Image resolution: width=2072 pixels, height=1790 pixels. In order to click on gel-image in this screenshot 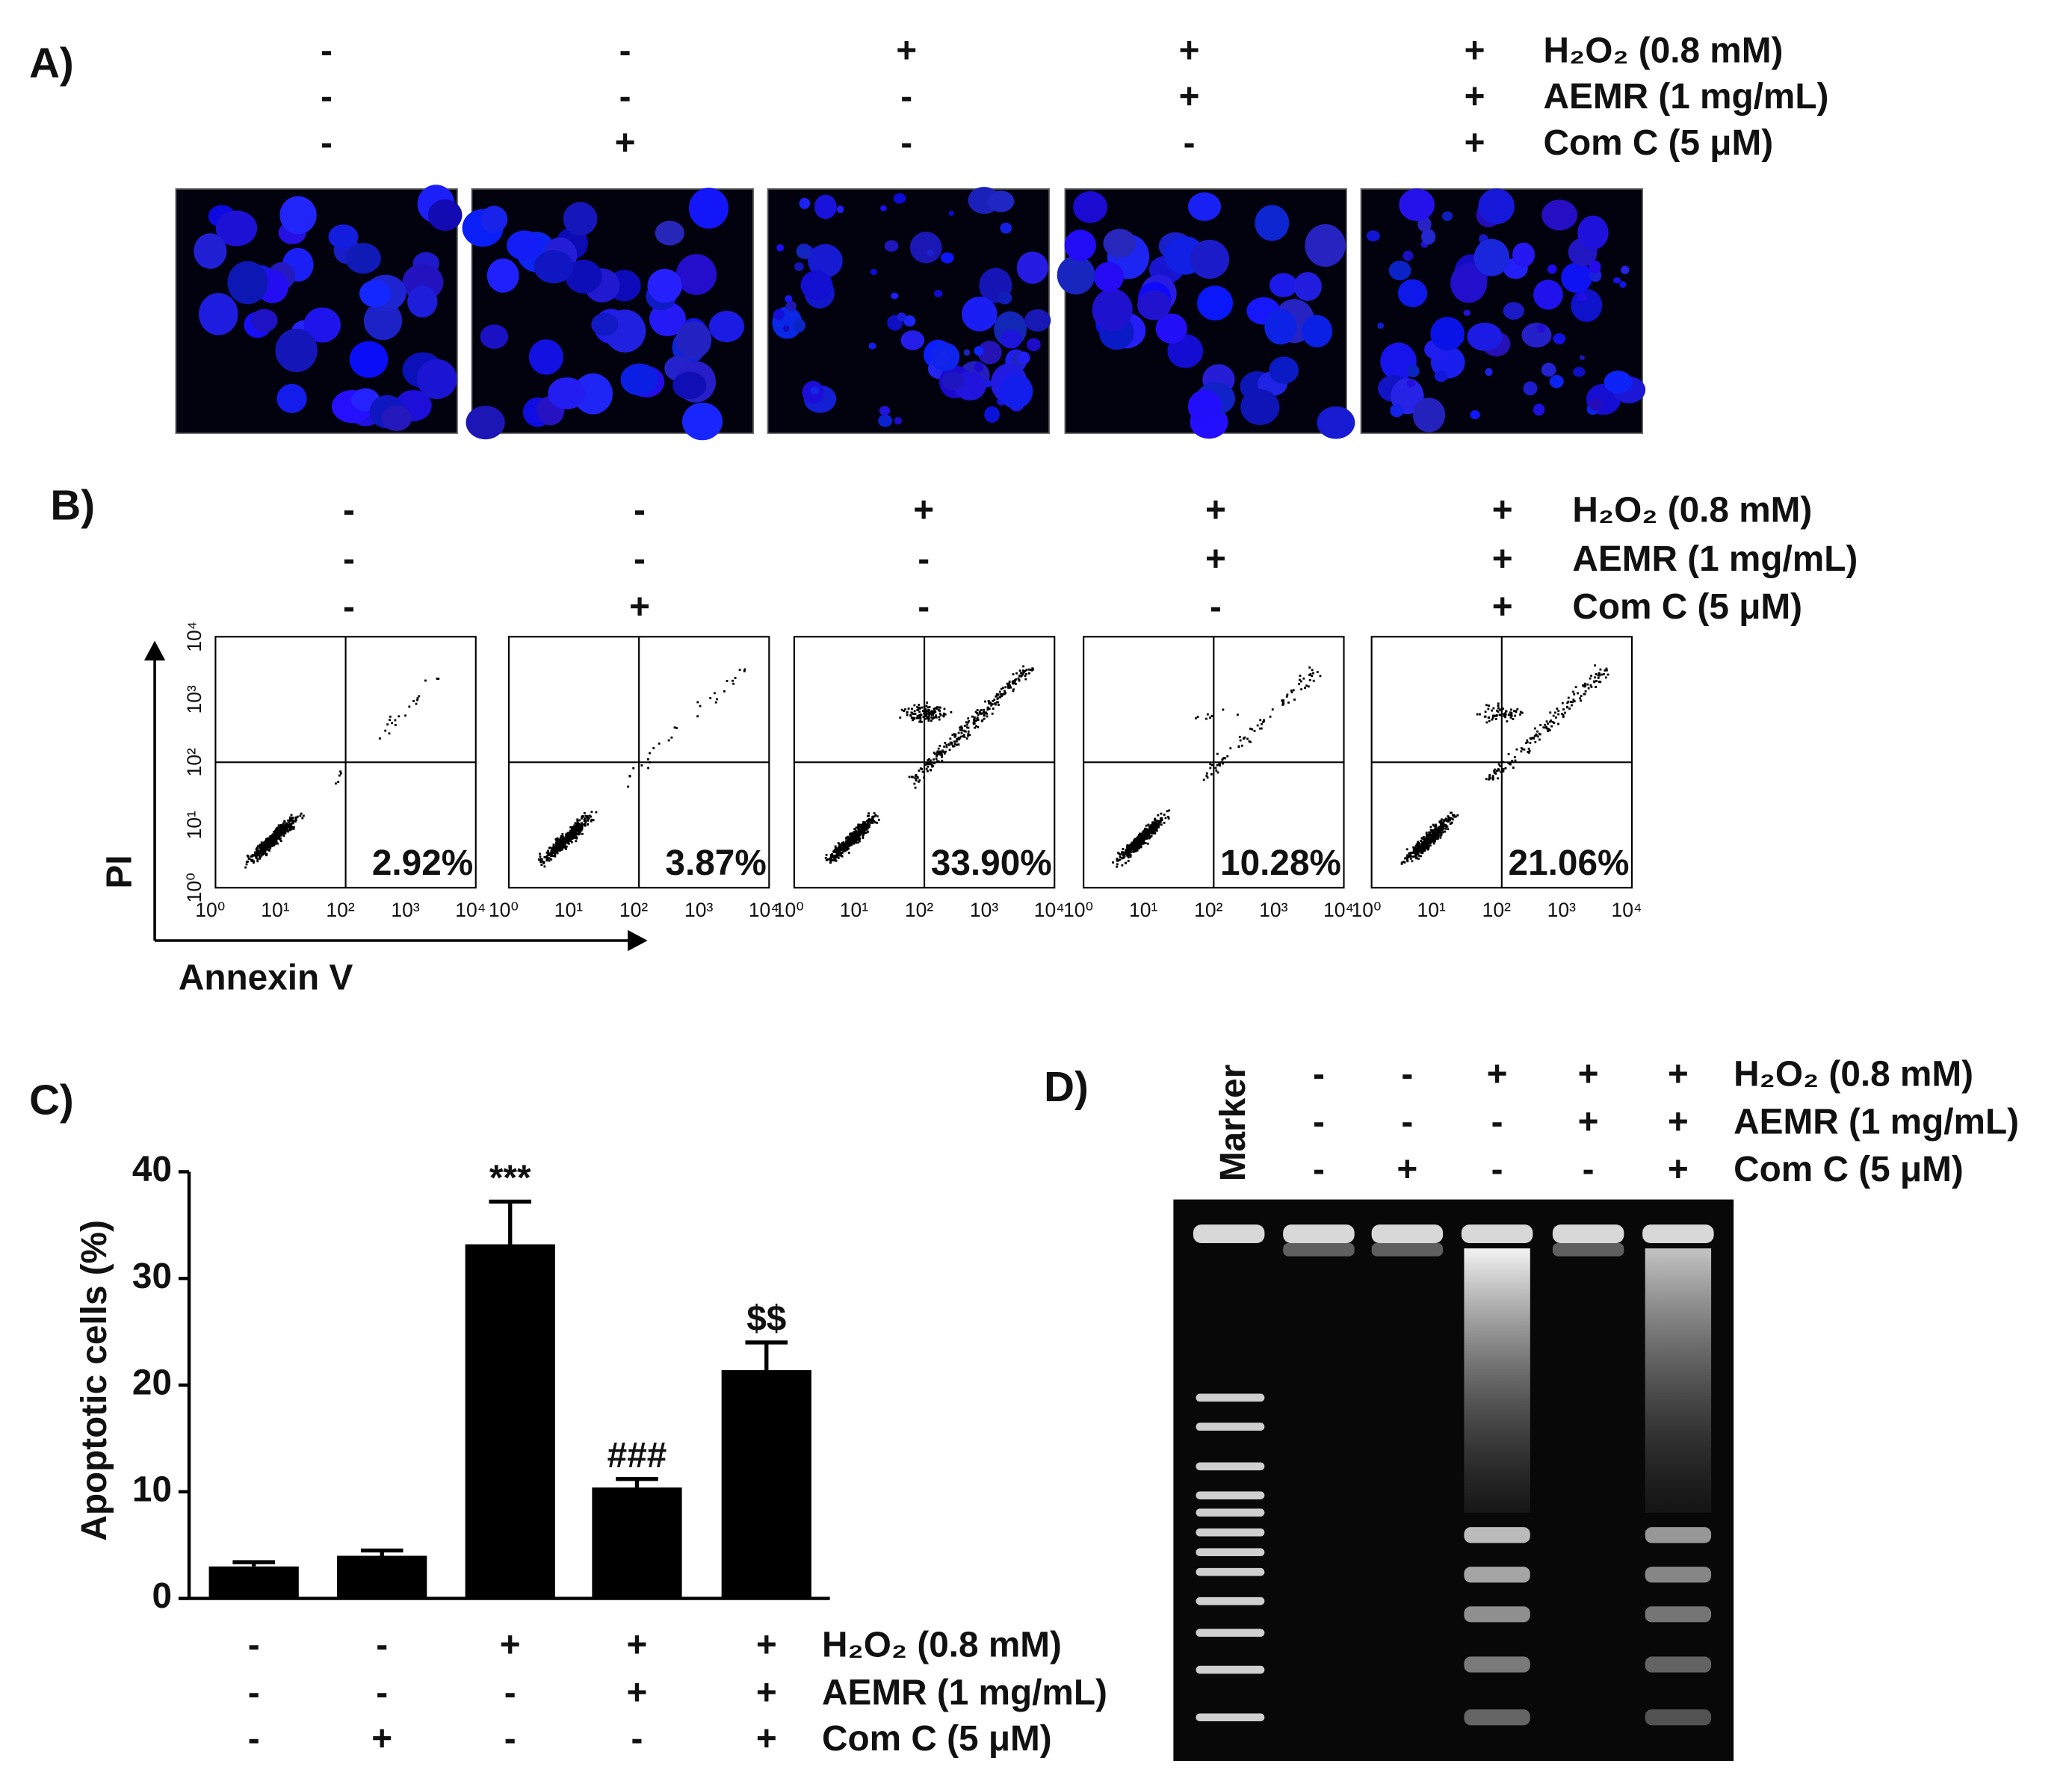, I will do `click(1453, 1480)`.